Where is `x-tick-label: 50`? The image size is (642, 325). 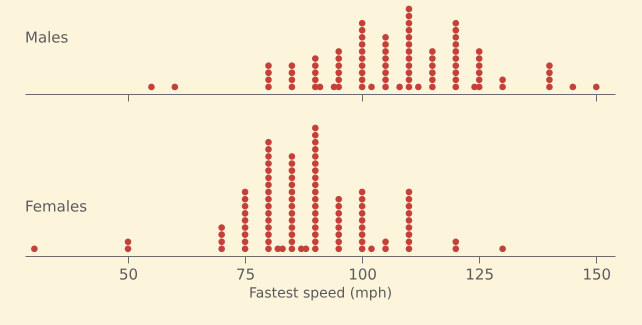
x-tick-label: 50 is located at coordinates (128, 275).